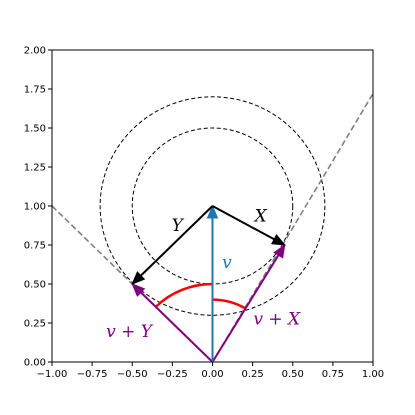 The image size is (415, 415). What do you see at coordinates (138, 278) in the screenshot?
I see `vector-y-arrowhead` at bounding box center [138, 278].